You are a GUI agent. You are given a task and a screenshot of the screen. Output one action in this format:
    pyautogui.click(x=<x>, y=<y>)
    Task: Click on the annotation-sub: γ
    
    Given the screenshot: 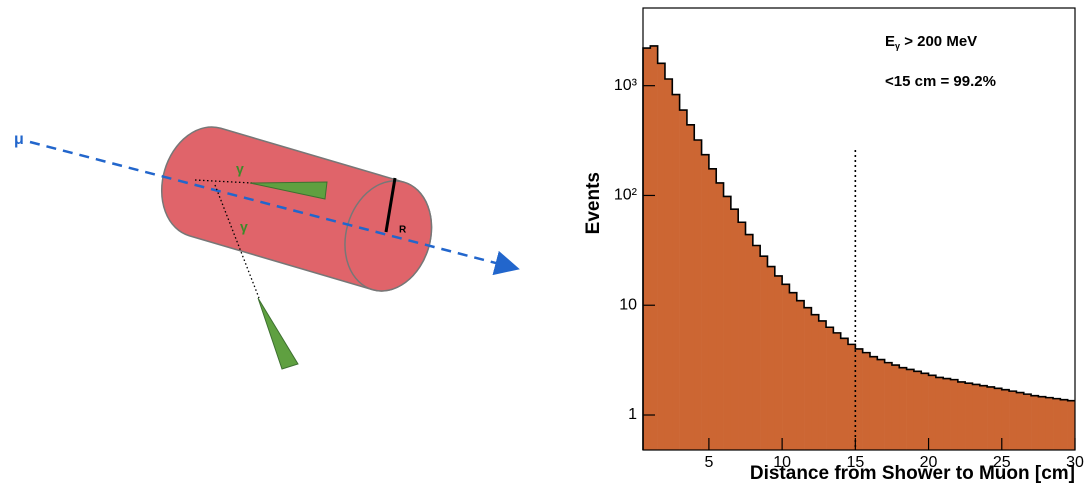 What is the action you would take?
    pyautogui.click(x=897, y=46)
    